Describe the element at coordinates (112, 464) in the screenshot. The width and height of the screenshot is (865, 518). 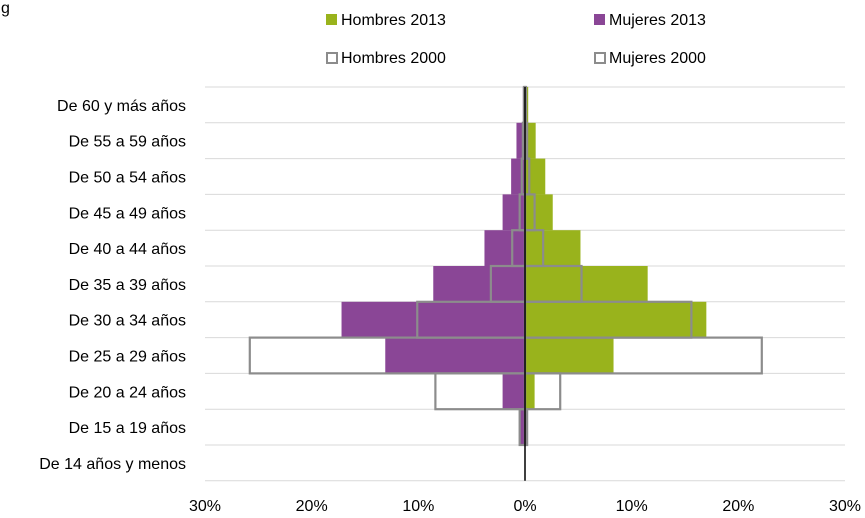
I see `category-label: De 14 años y menos` at that location.